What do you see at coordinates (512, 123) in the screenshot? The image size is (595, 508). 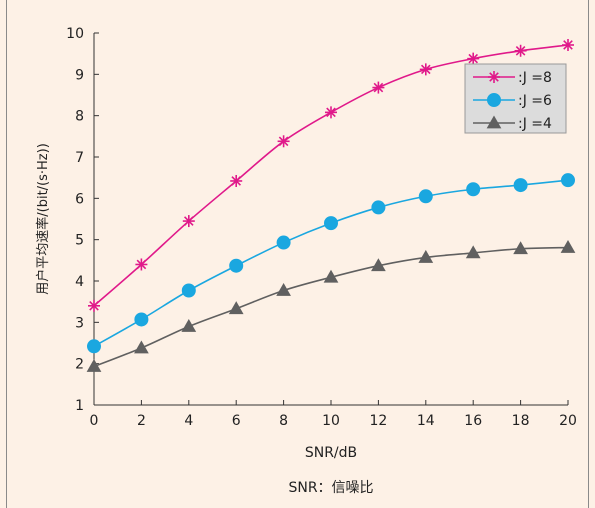 I see `legend-item: :J =4` at bounding box center [512, 123].